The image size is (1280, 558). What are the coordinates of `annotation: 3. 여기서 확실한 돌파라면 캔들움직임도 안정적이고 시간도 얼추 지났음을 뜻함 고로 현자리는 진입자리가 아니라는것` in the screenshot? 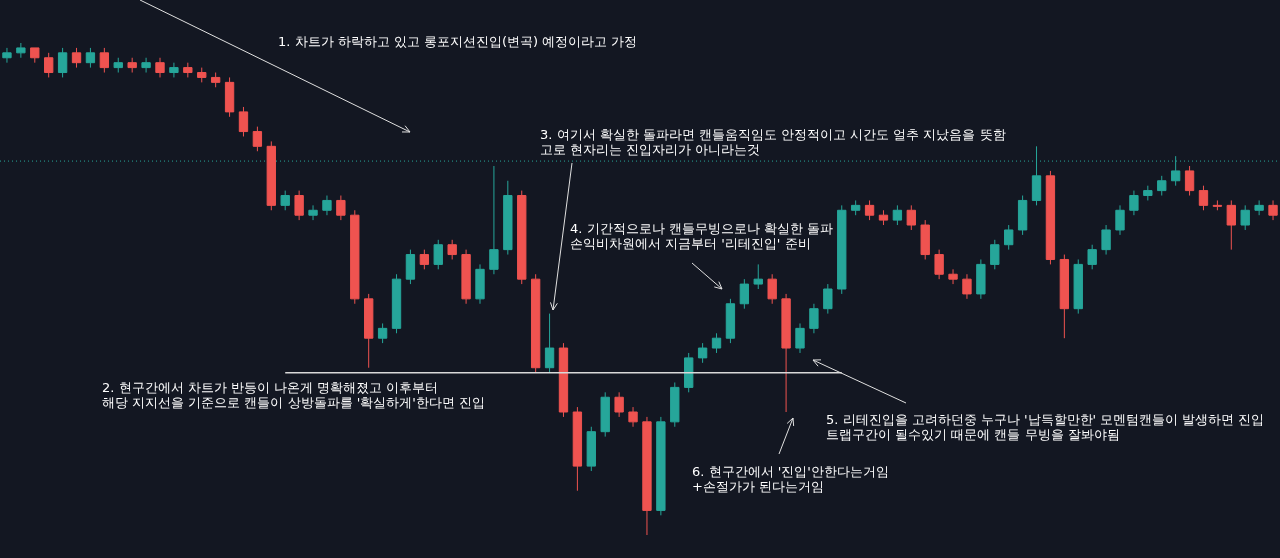 It's located at (773, 142).